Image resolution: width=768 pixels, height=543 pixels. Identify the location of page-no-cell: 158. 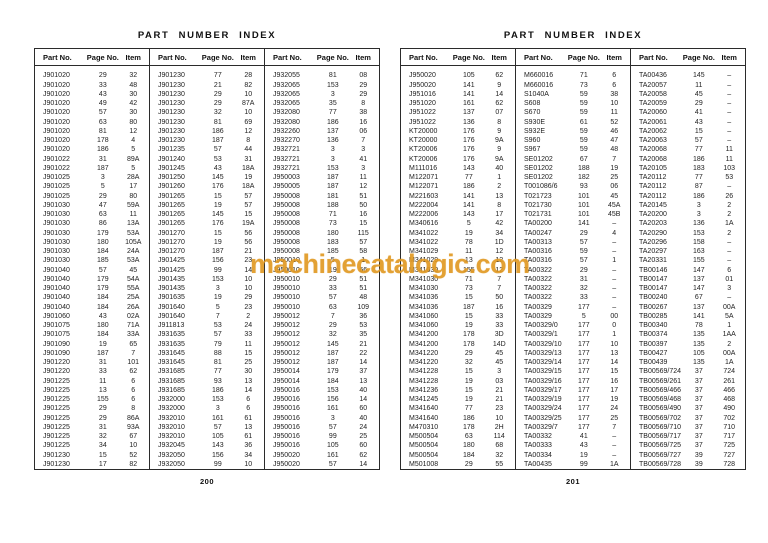
(698, 242).